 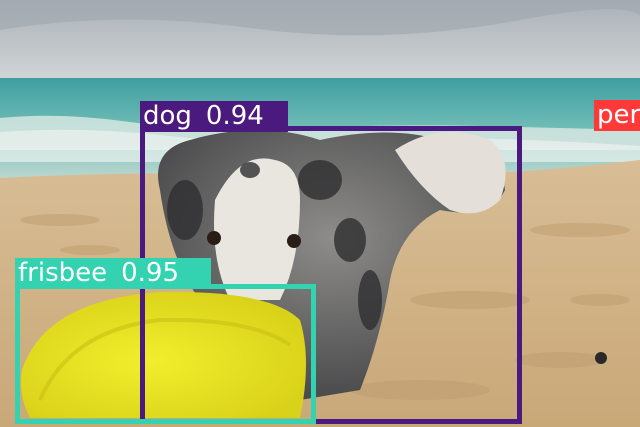 I want to click on dog-class-label: dog, so click(x=167, y=116).